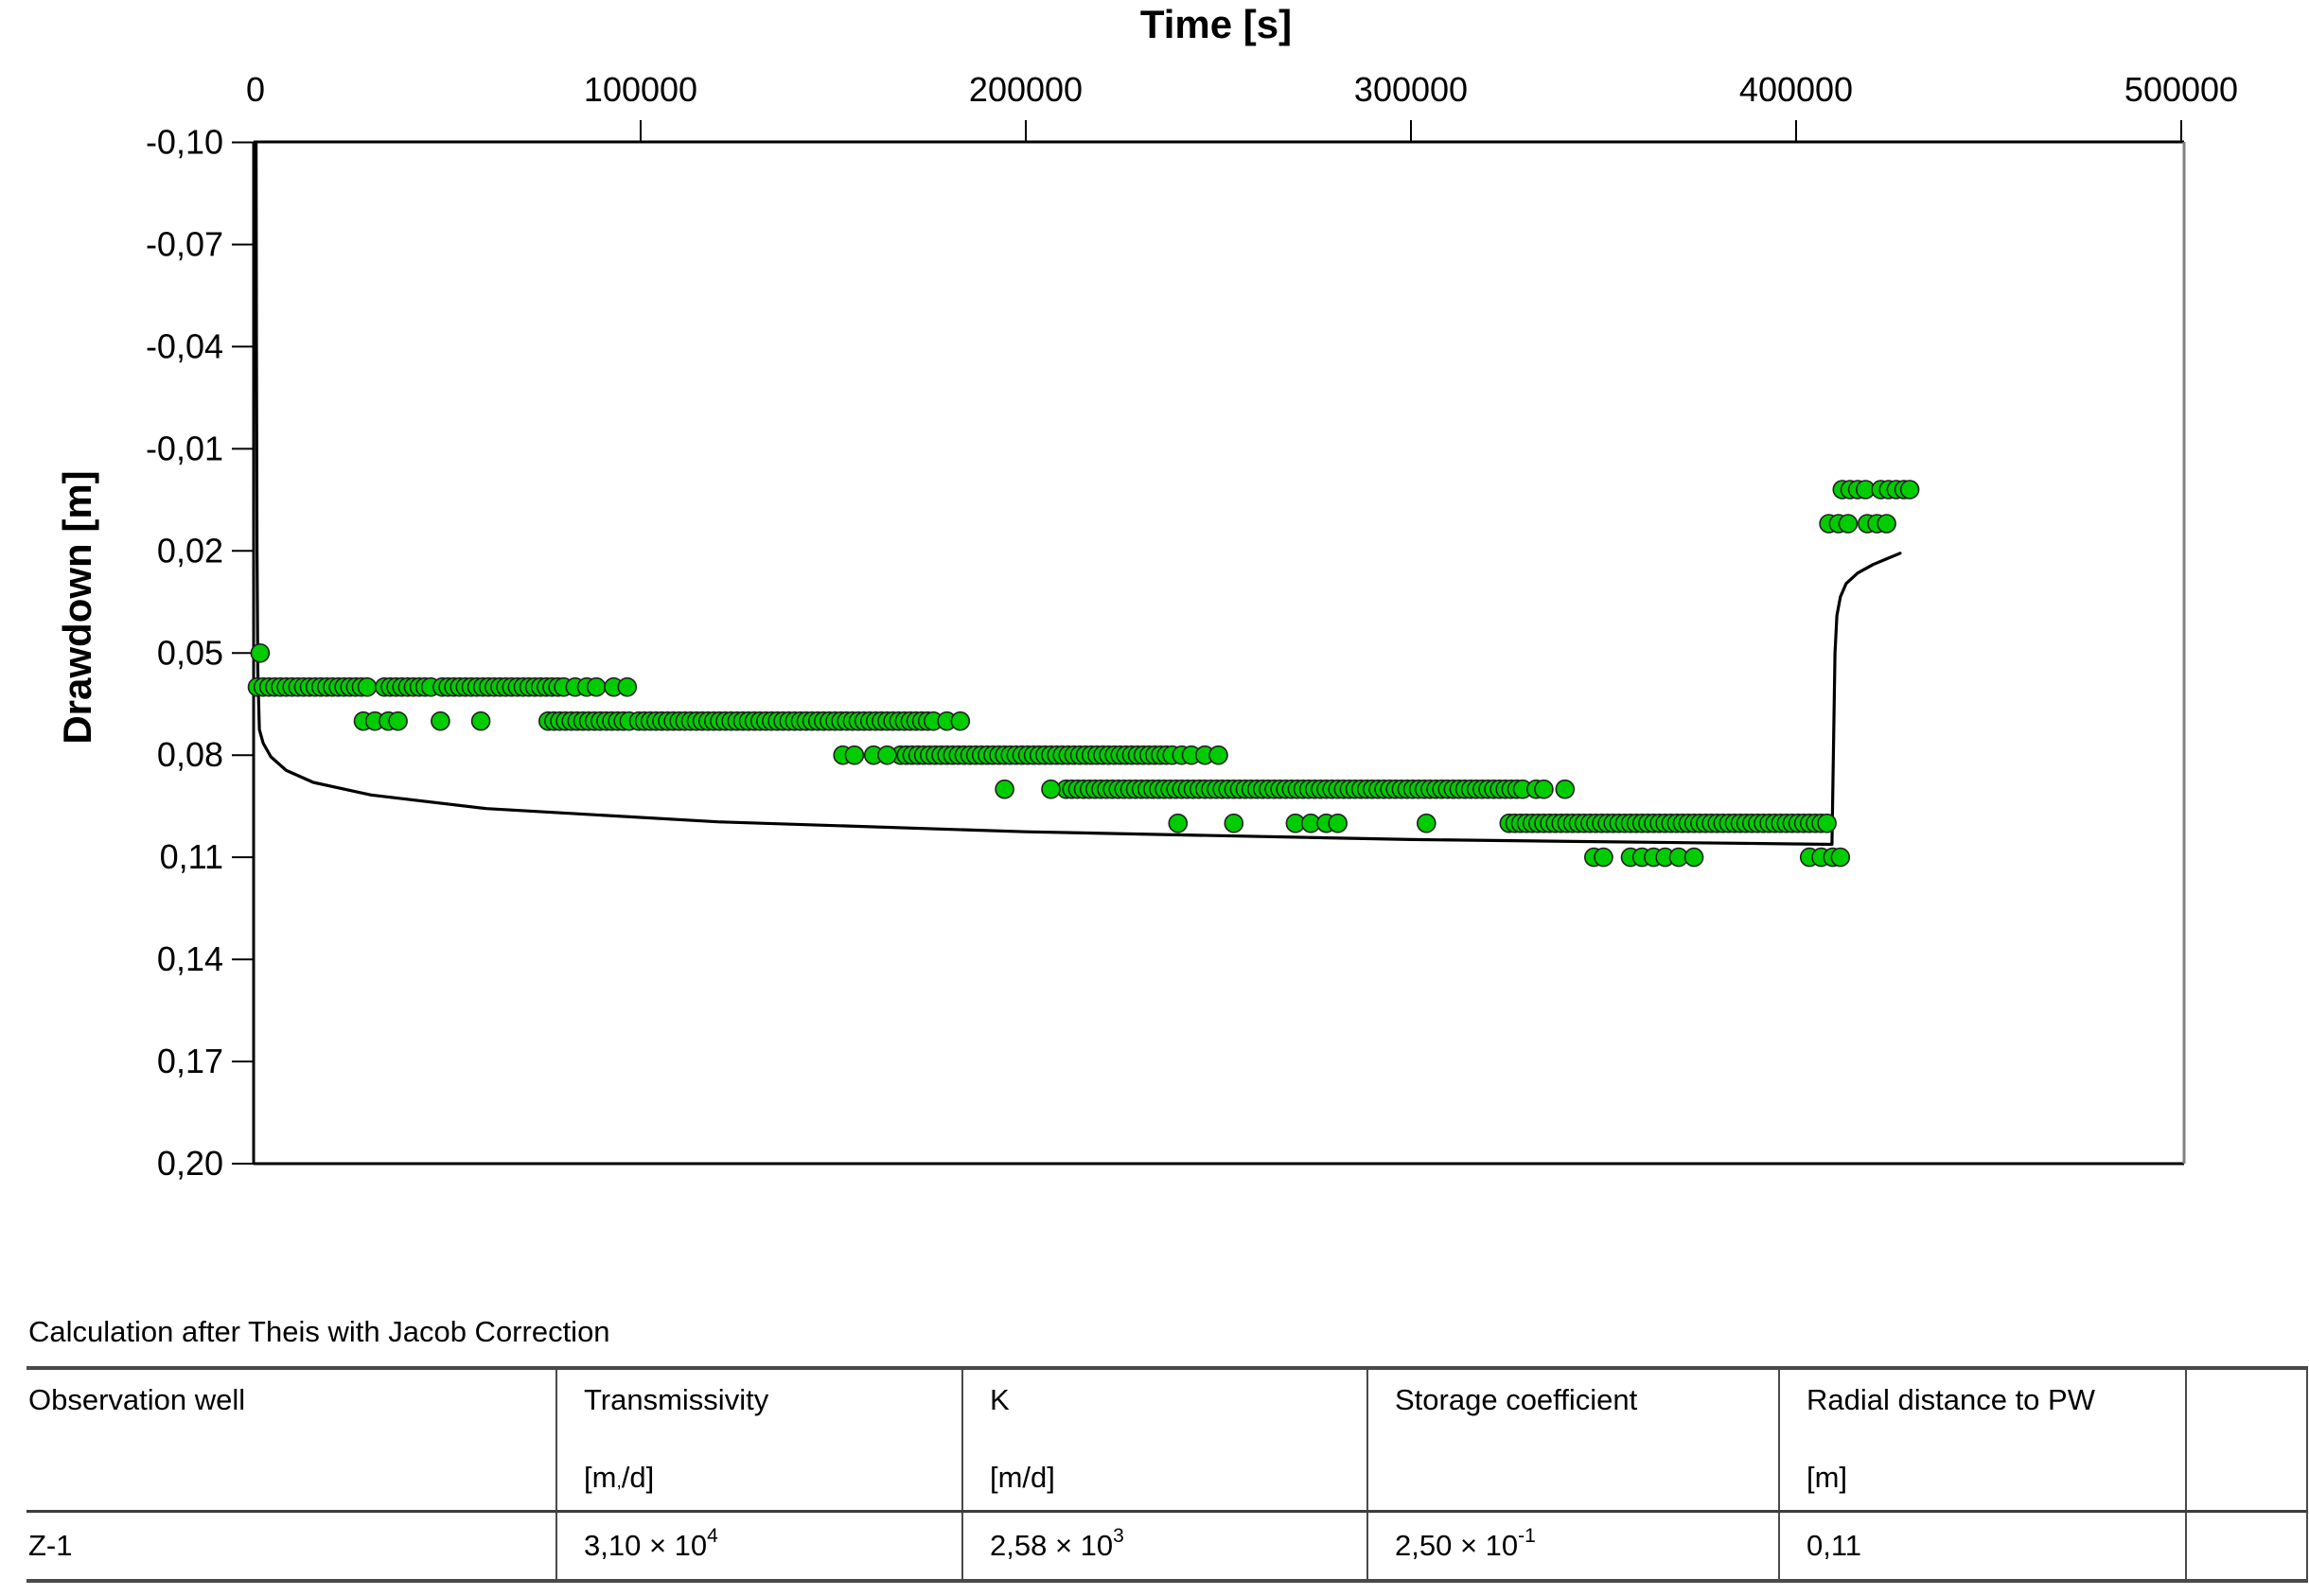  Describe the element at coordinates (1026, 89) in the screenshot. I see `x-tick-label: 200000` at that location.